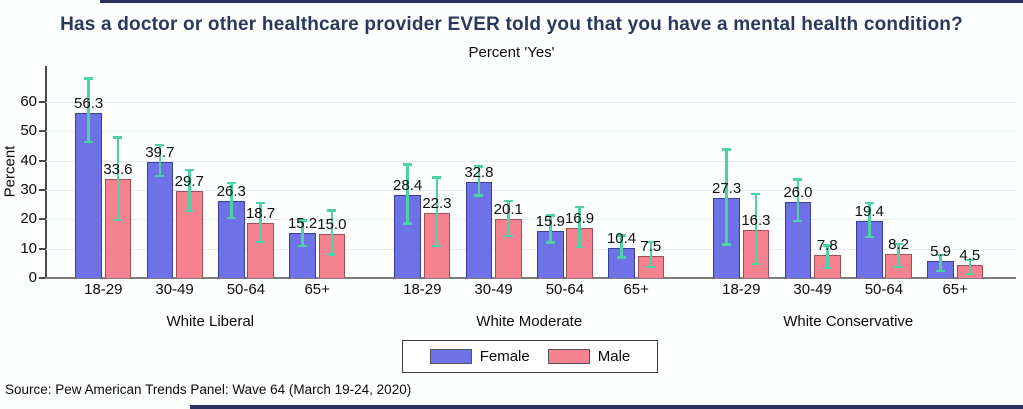 The width and height of the screenshot is (1023, 409). What do you see at coordinates (621, 238) in the screenshot?
I see `bar-value-label: 10.4` at bounding box center [621, 238].